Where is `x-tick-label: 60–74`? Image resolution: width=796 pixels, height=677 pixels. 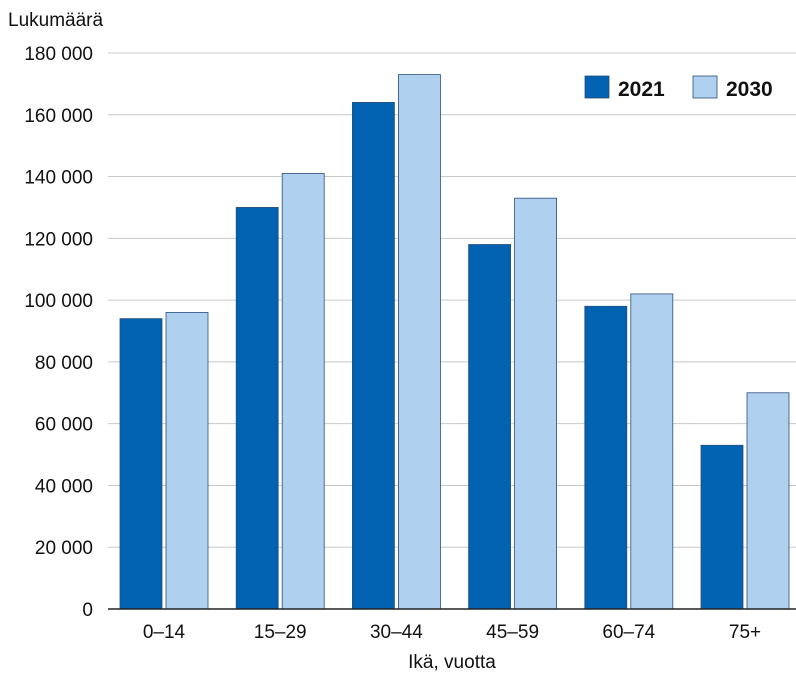
x-tick-label: 60–74 is located at coordinates (628, 632).